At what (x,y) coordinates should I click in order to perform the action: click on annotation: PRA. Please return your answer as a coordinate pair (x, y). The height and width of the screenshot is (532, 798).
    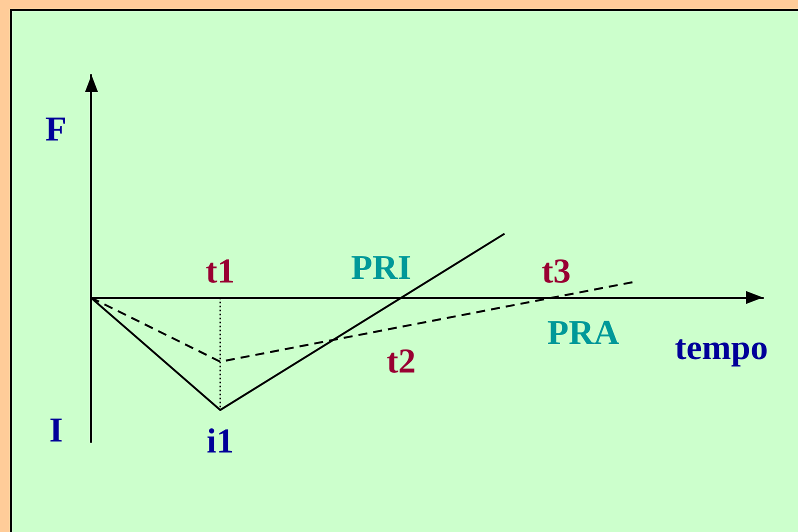
    Looking at the image, I should click on (583, 332).